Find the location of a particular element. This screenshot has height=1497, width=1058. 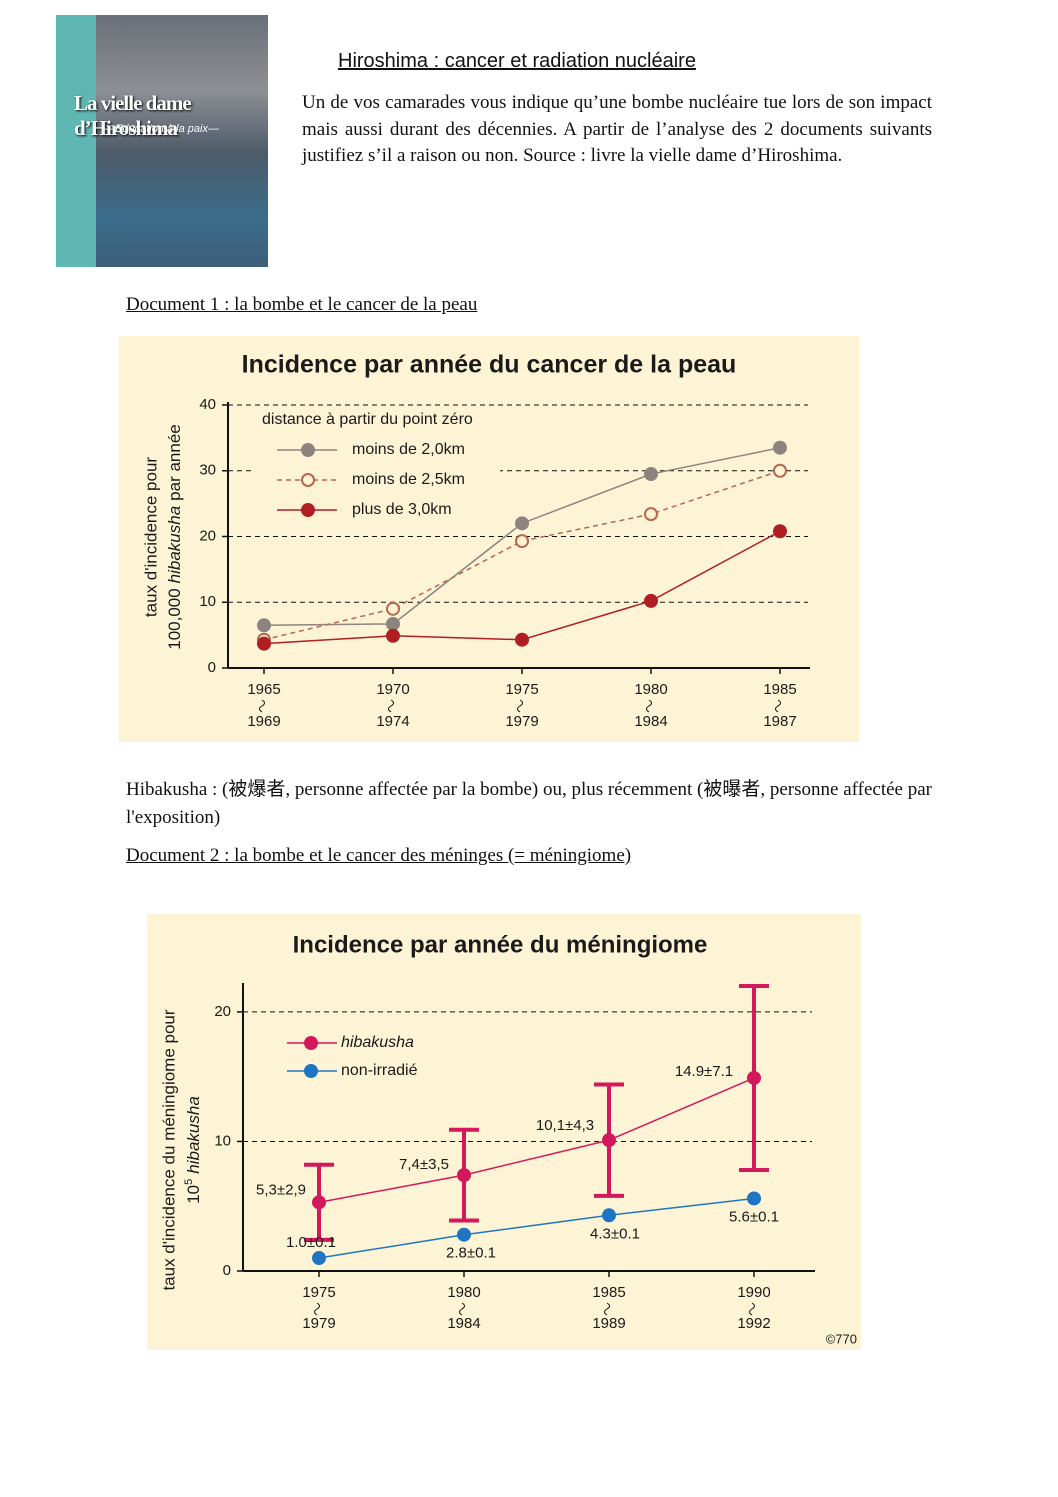

x-tick-label: 1965 is located at coordinates (263, 689).